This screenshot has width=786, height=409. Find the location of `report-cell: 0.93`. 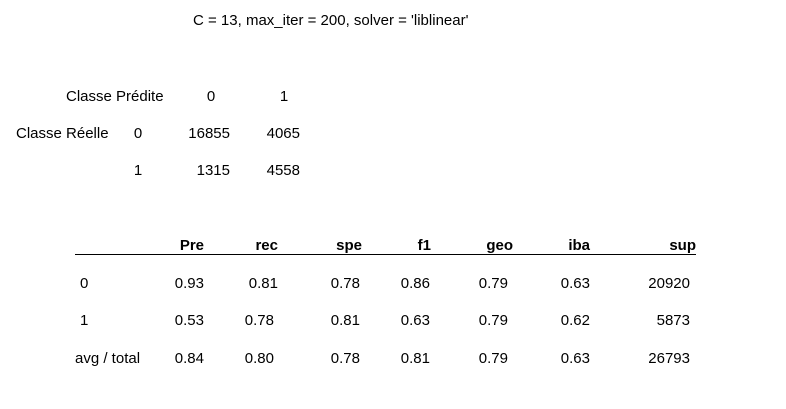

report-cell: 0.93 is located at coordinates (189, 283).